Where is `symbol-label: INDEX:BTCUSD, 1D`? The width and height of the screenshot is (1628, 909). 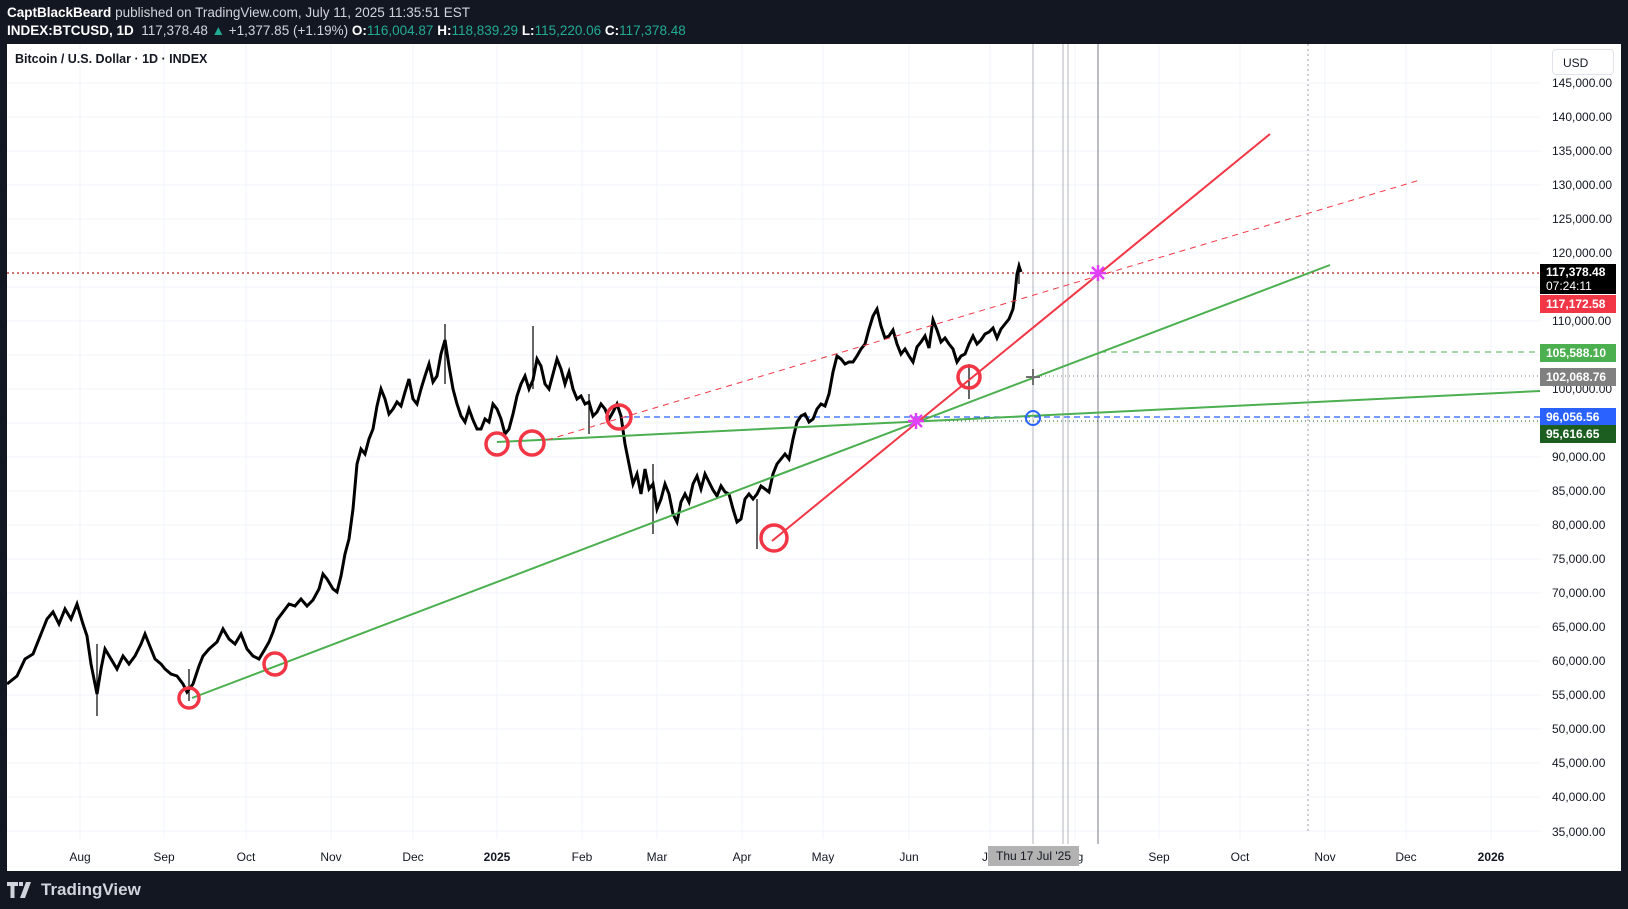
symbol-label: INDEX:BTCUSD, 1D is located at coordinates (70, 30).